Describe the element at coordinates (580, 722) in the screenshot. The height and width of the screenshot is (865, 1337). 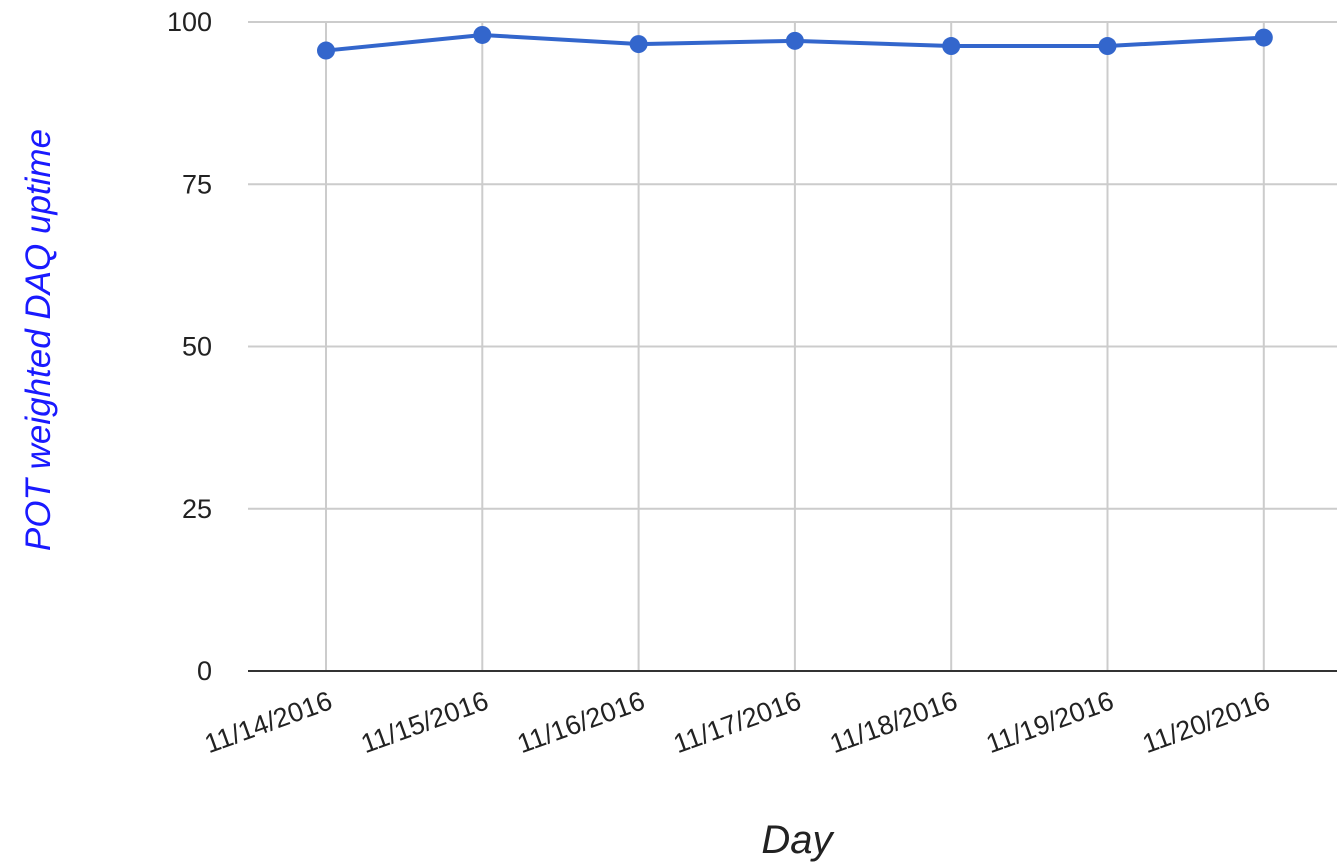
I see `x-tick-label: 11/16/2016` at that location.